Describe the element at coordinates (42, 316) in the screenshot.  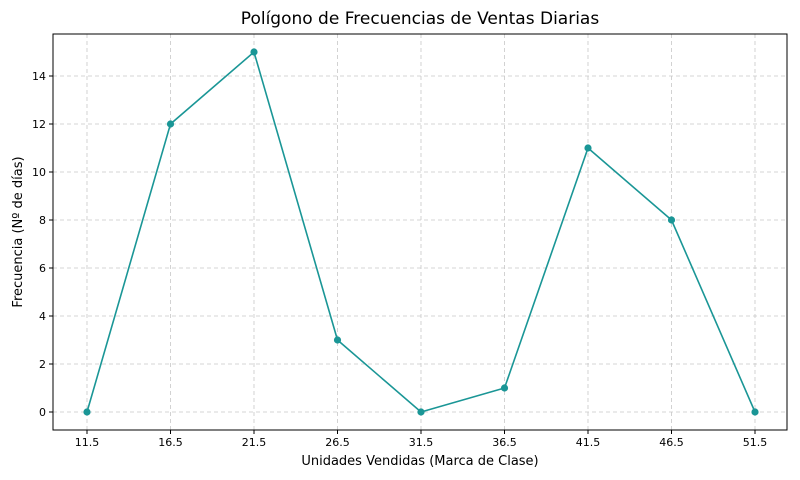
I see `y-tick-label: 4` at that location.